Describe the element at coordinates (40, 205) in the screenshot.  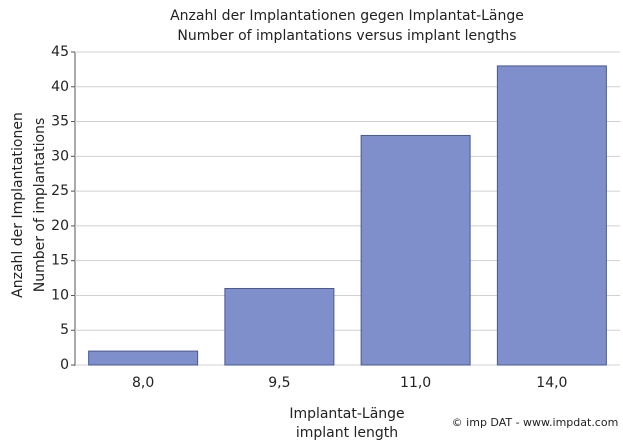
I see `y-axis-label: Number of implantations` at that location.